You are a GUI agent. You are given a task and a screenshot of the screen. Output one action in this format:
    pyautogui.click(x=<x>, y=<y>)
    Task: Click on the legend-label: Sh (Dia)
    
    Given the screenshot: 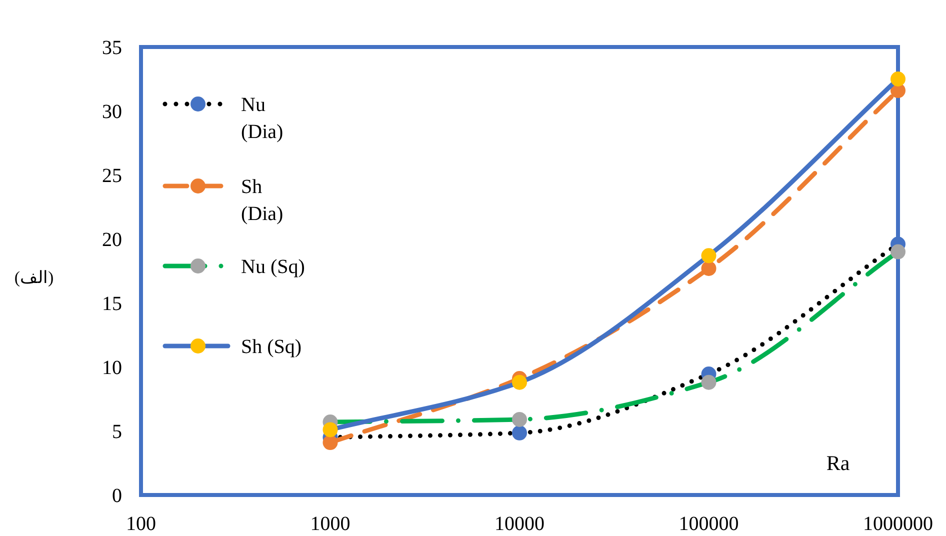 What is the action you would take?
    pyautogui.click(x=262, y=200)
    